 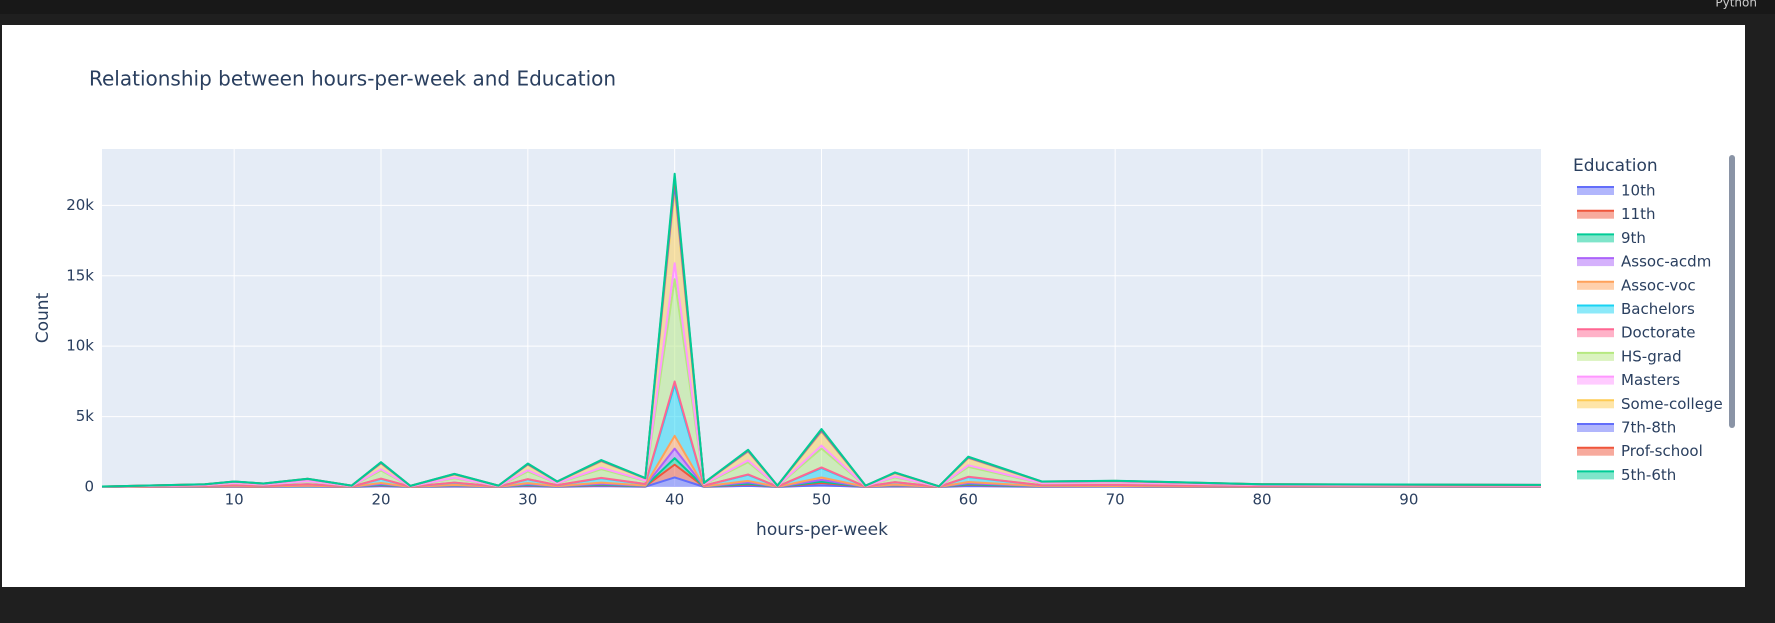 I want to click on legend-label: Masters, so click(x=1650, y=380).